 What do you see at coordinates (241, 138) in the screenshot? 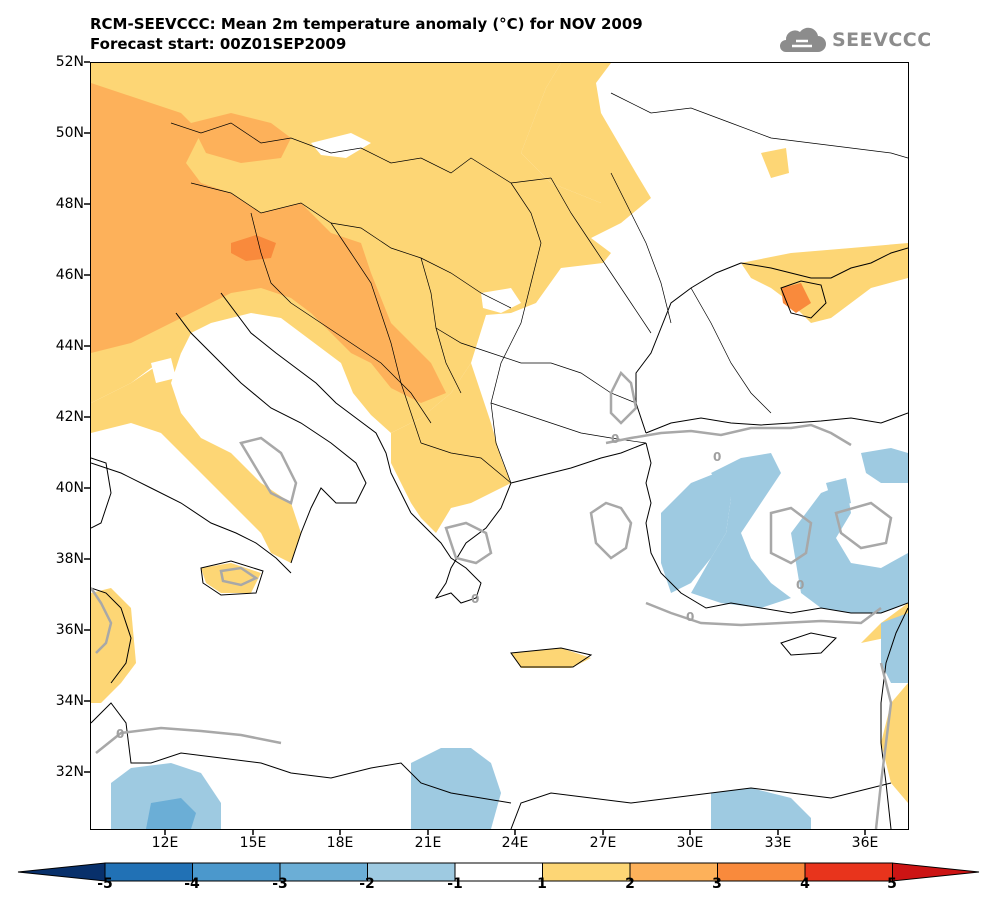
I see `strong-warm-core-north` at bounding box center [241, 138].